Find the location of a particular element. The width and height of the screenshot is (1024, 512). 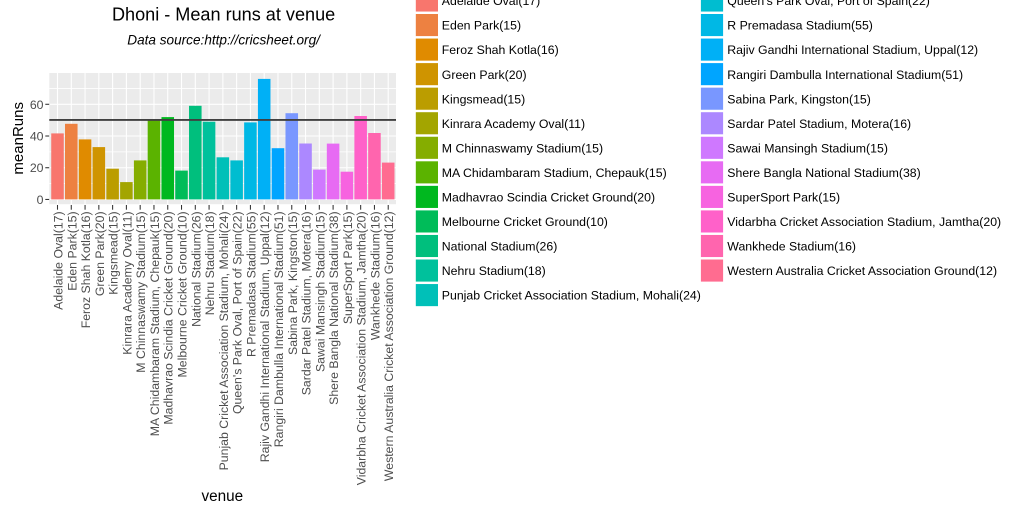

svg-text: 40 is located at coordinates (37, 137).